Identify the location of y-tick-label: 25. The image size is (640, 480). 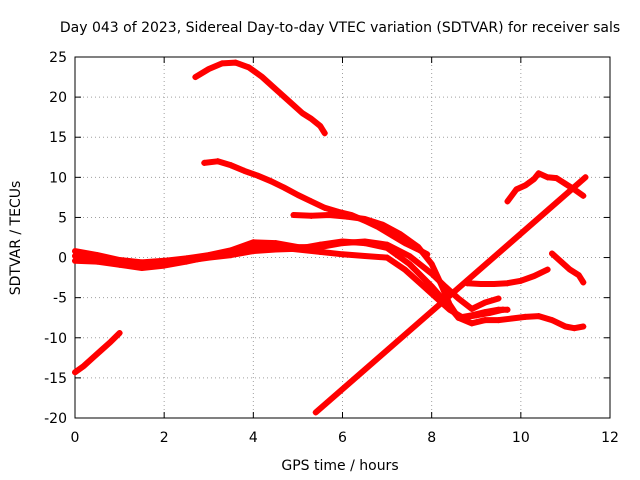
(58, 58).